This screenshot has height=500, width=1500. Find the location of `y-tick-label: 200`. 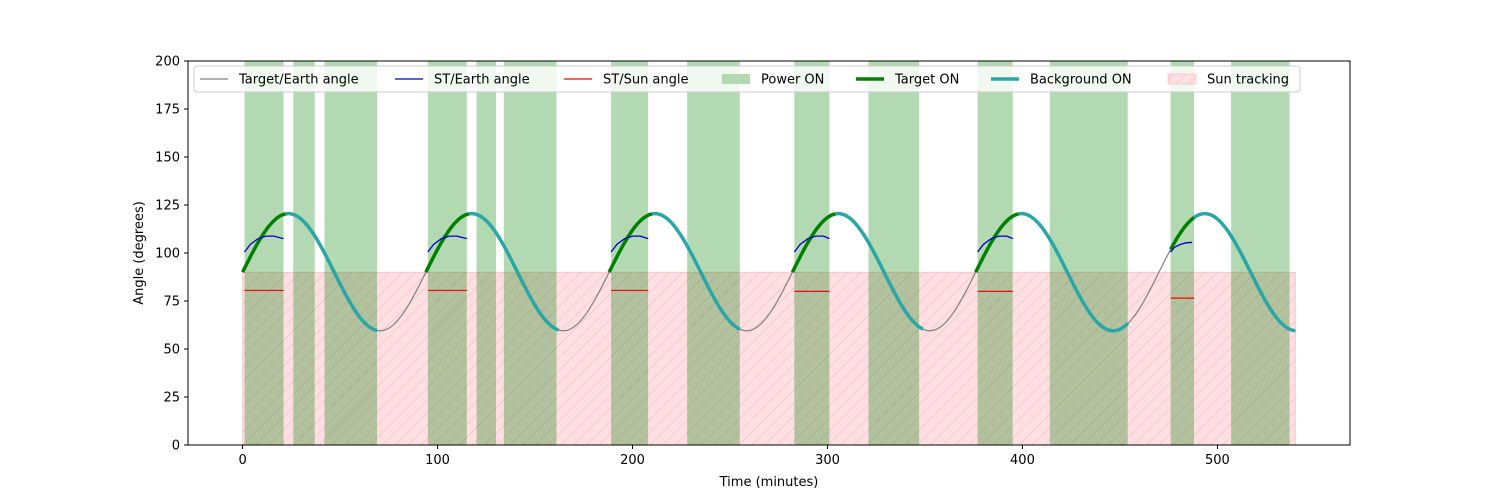

y-tick-label: 200 is located at coordinates (167, 62).